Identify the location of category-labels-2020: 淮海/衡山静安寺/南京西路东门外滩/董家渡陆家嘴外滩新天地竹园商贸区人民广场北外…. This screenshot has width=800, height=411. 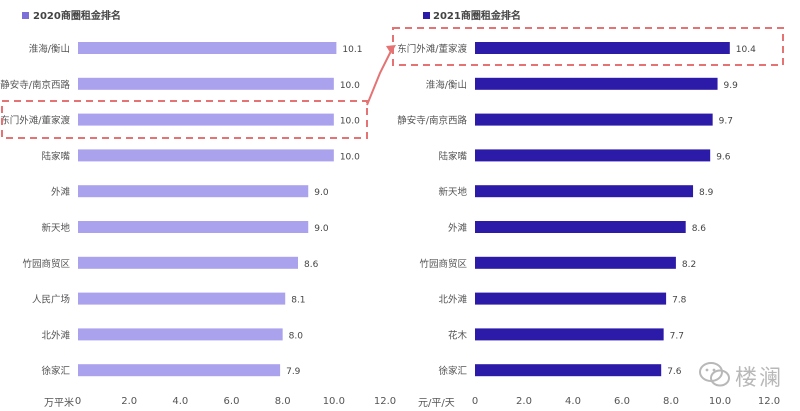
(35, 210).